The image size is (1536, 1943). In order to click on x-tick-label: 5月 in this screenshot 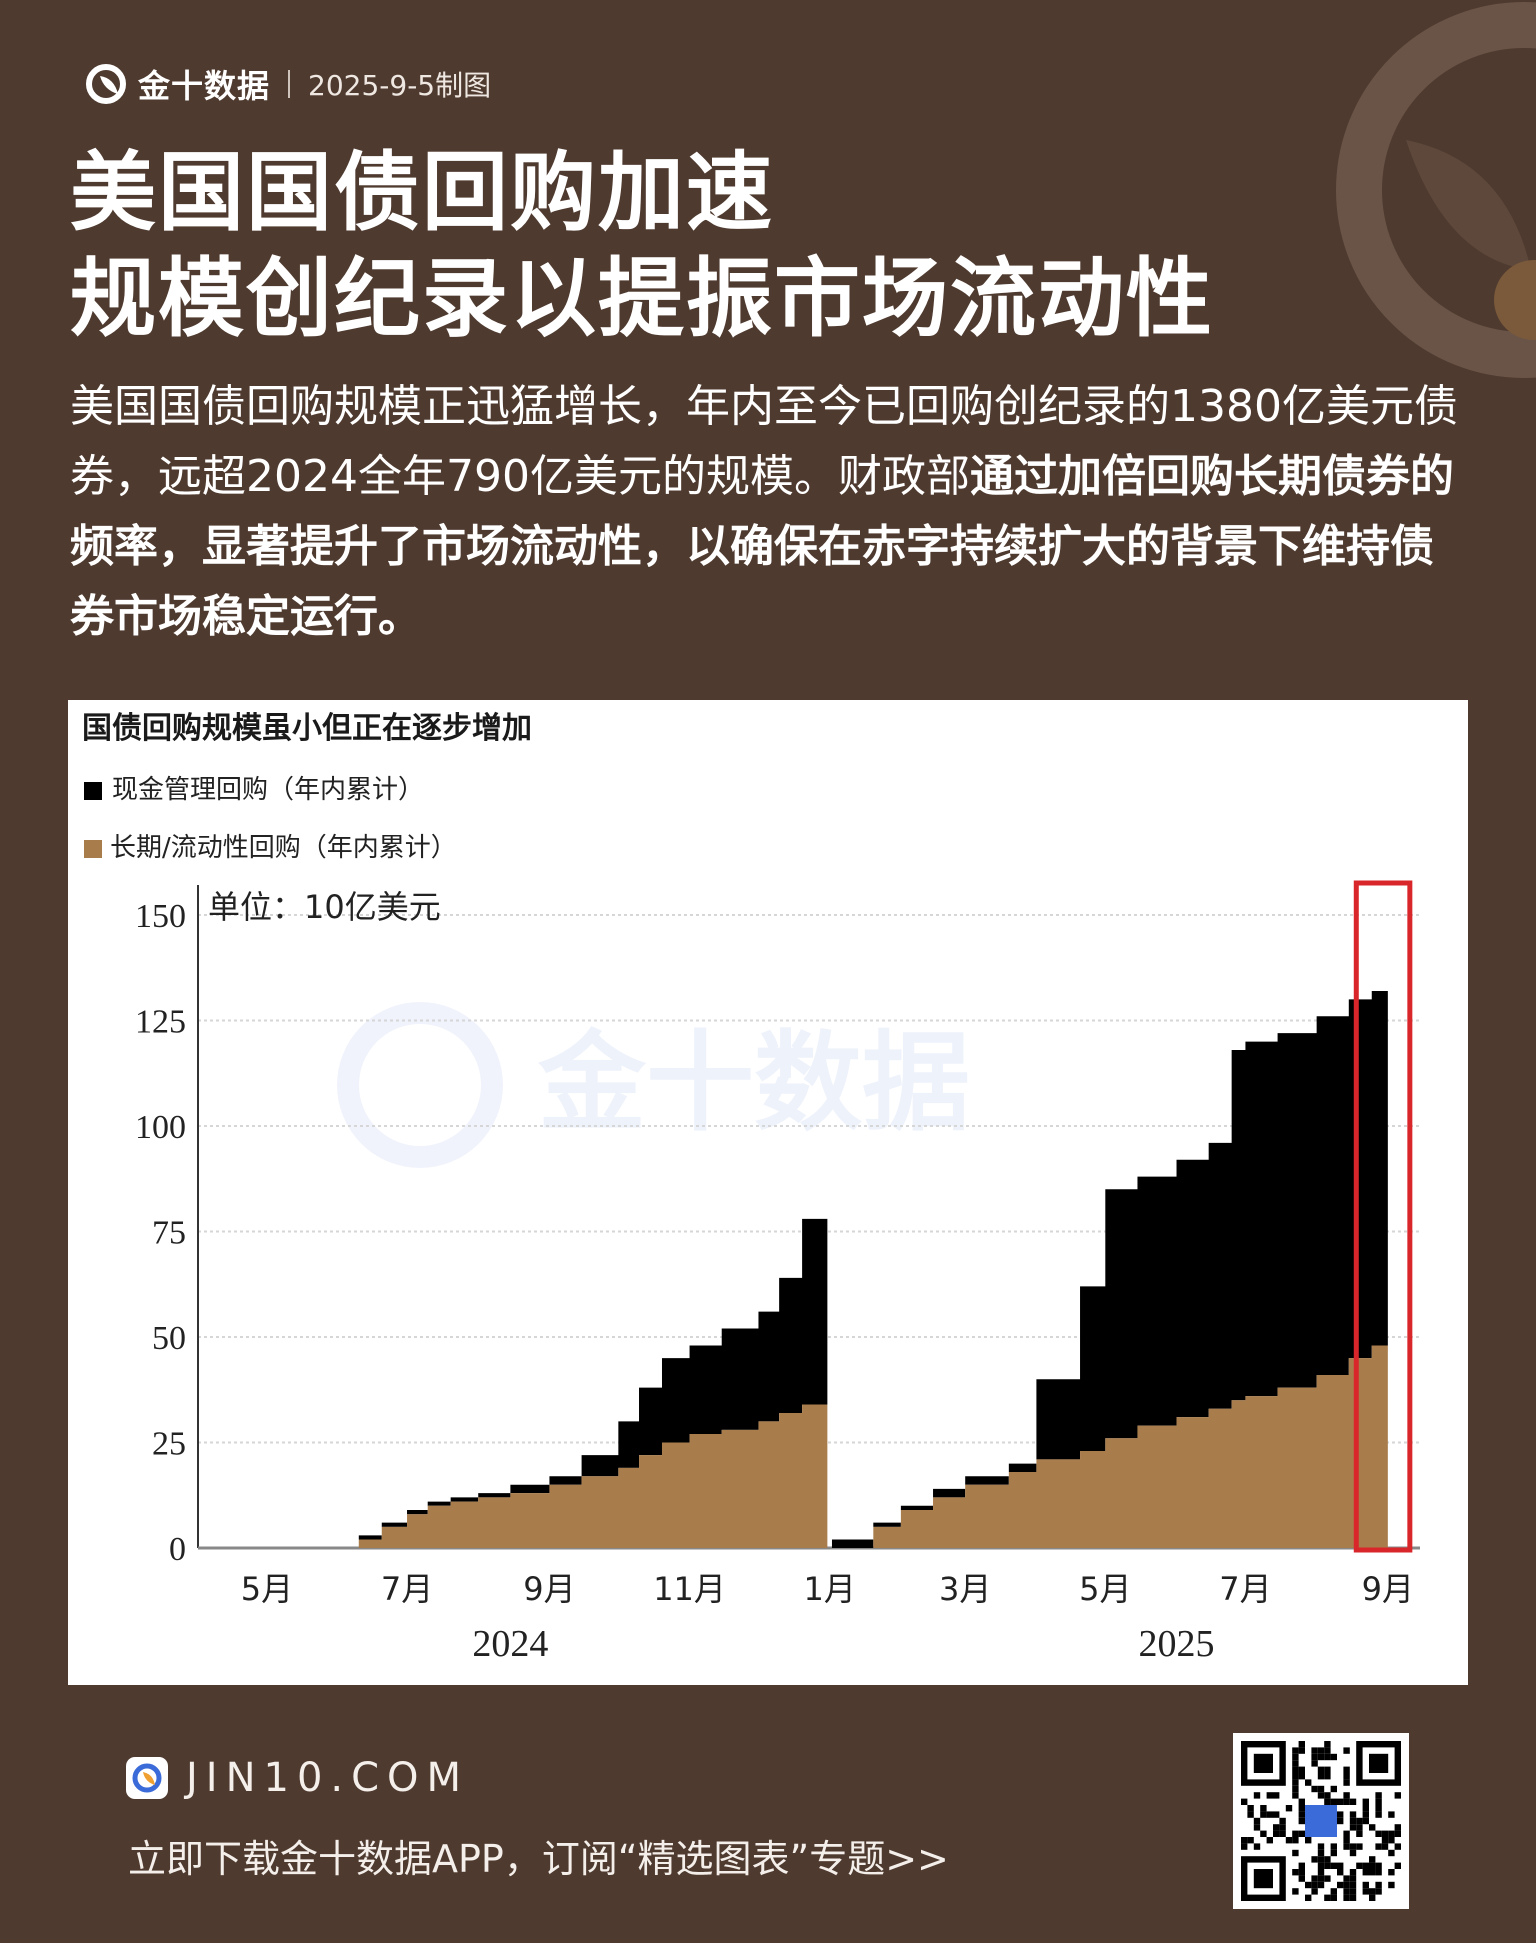, I will do `click(267, 1589)`.